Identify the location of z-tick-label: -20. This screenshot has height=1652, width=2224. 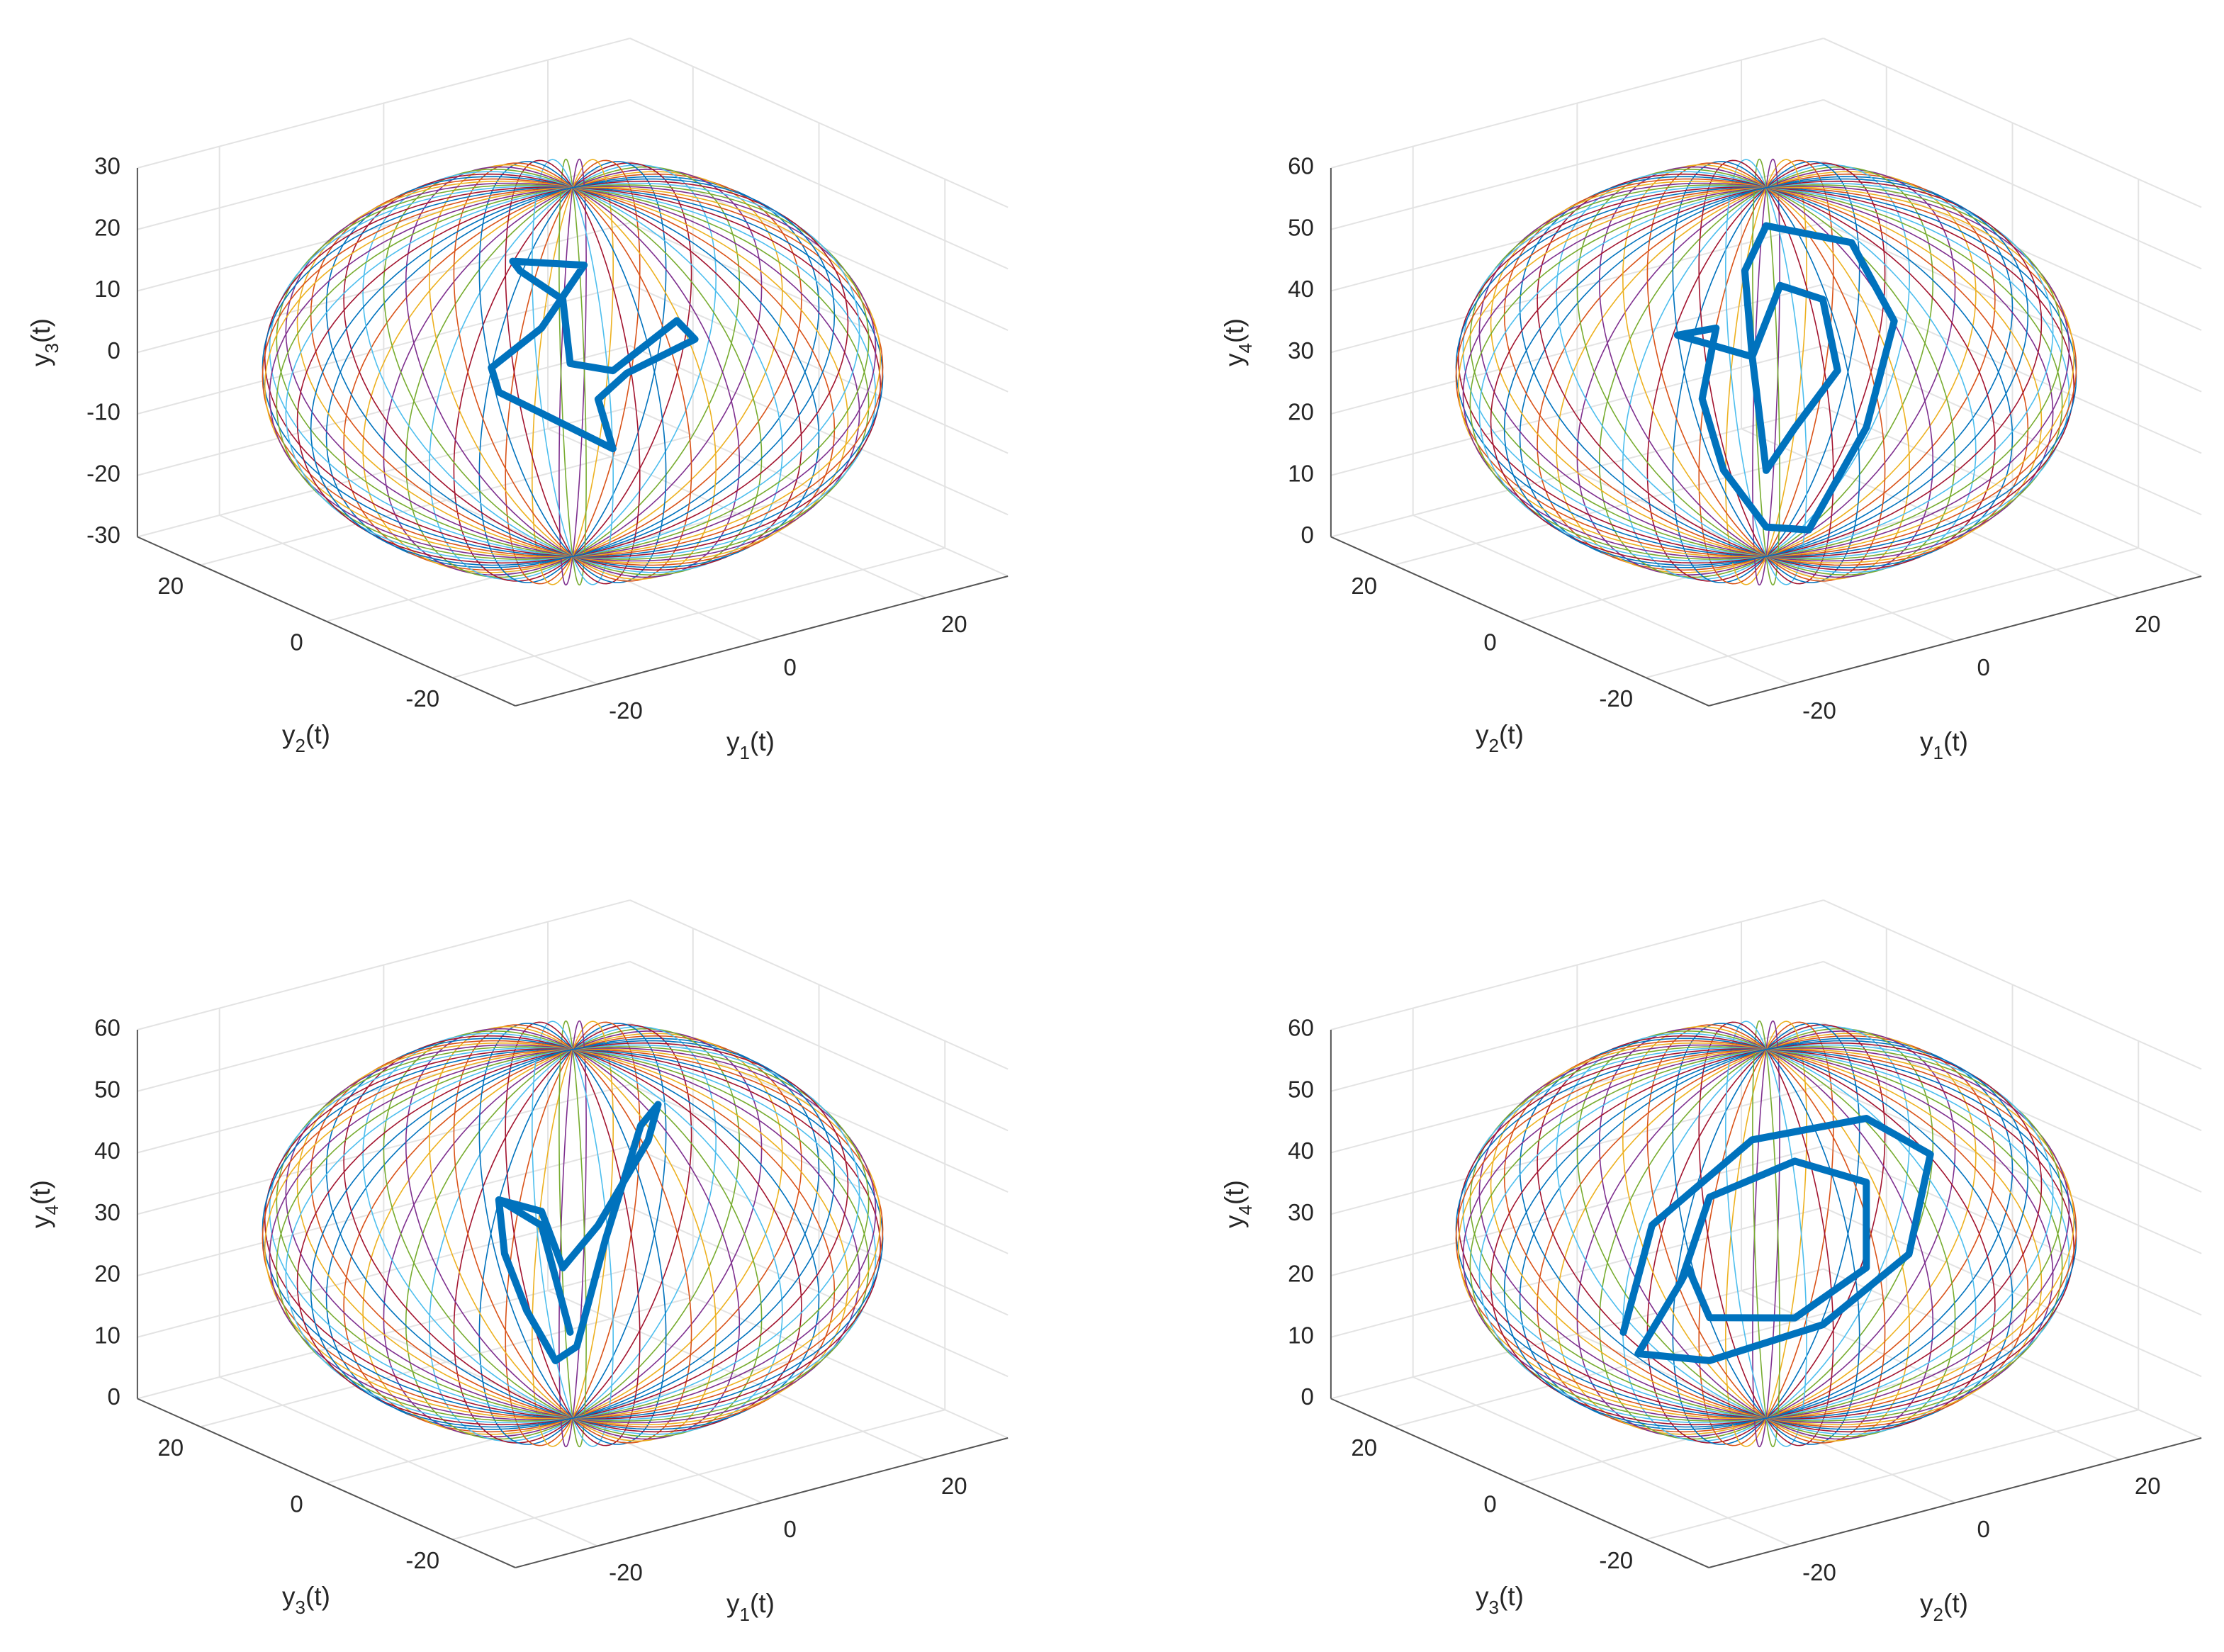
(103, 473).